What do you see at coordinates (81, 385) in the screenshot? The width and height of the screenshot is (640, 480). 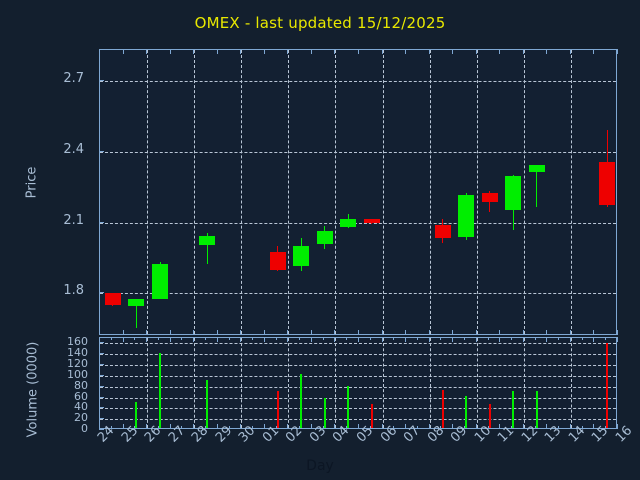 I see `volume-axis-tick-label: 80` at bounding box center [81, 385].